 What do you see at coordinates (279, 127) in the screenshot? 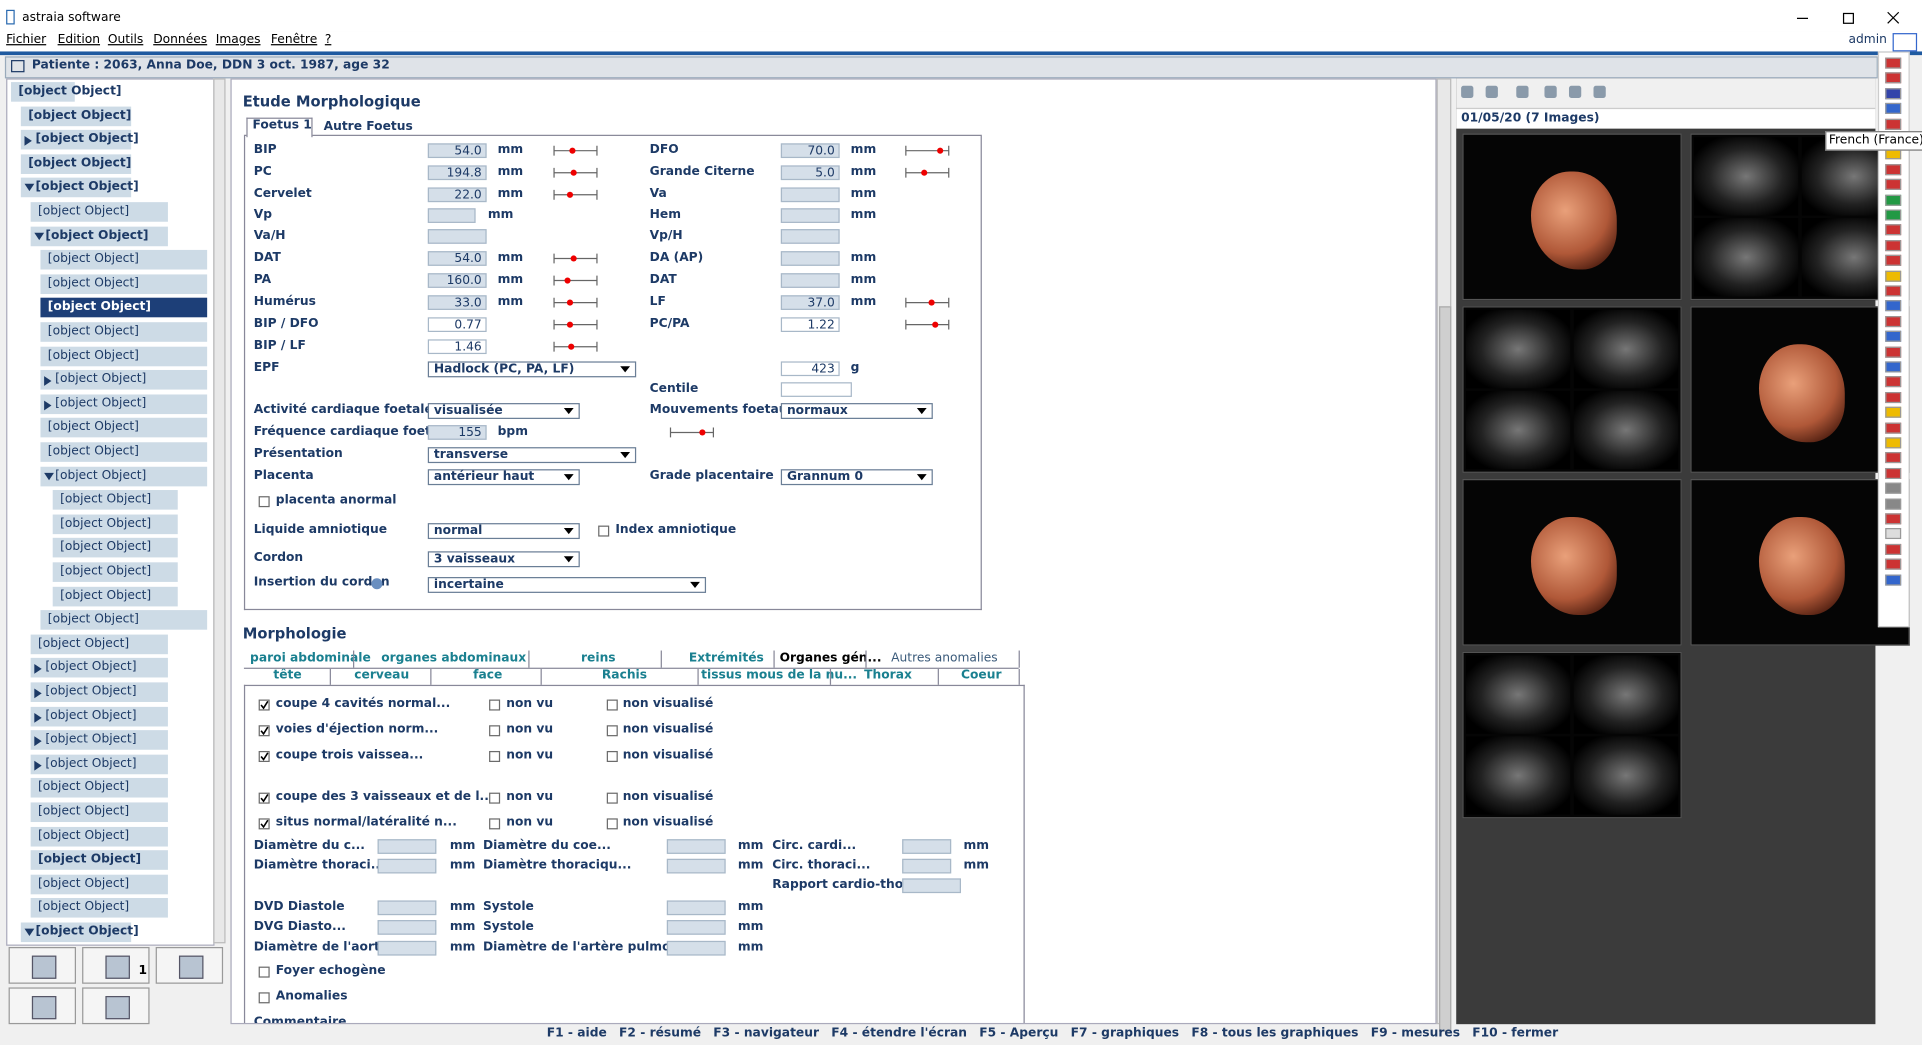
I see `tab` at bounding box center [279, 127].